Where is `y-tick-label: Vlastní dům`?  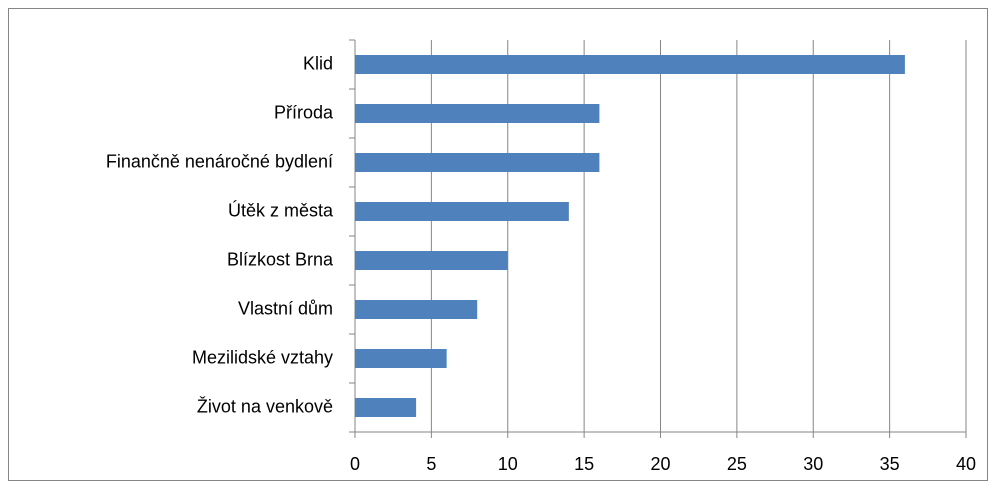
y-tick-label: Vlastní dům is located at coordinates (285, 308).